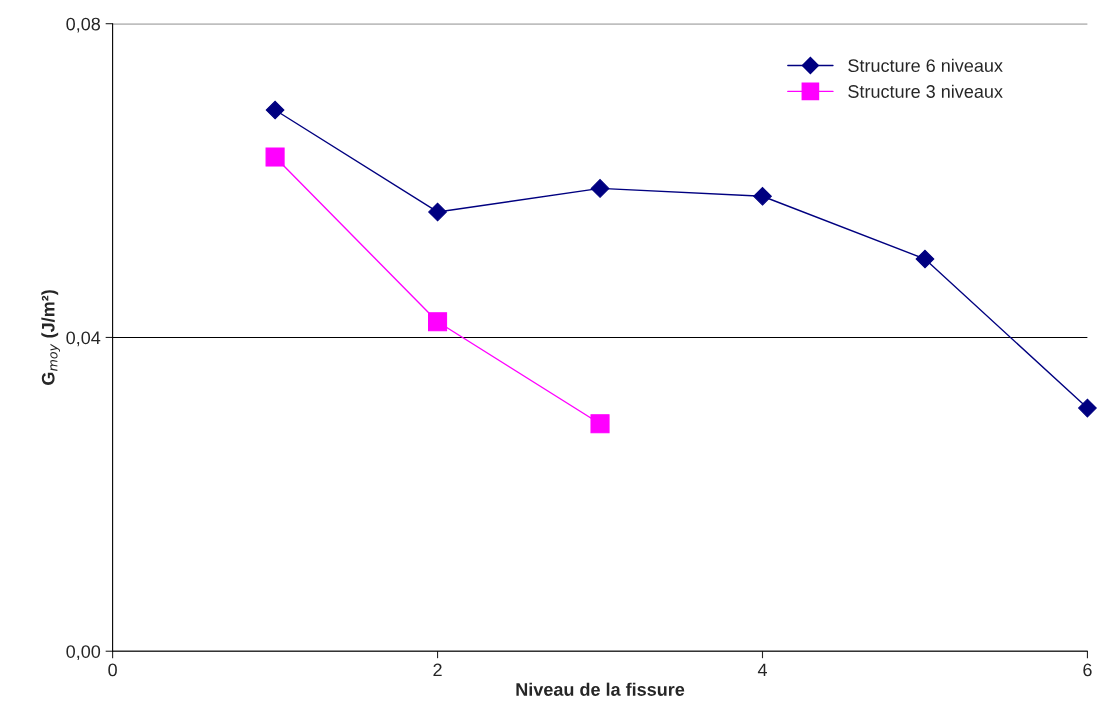  What do you see at coordinates (437, 670) in the screenshot?
I see `x-tick-label: 2` at bounding box center [437, 670].